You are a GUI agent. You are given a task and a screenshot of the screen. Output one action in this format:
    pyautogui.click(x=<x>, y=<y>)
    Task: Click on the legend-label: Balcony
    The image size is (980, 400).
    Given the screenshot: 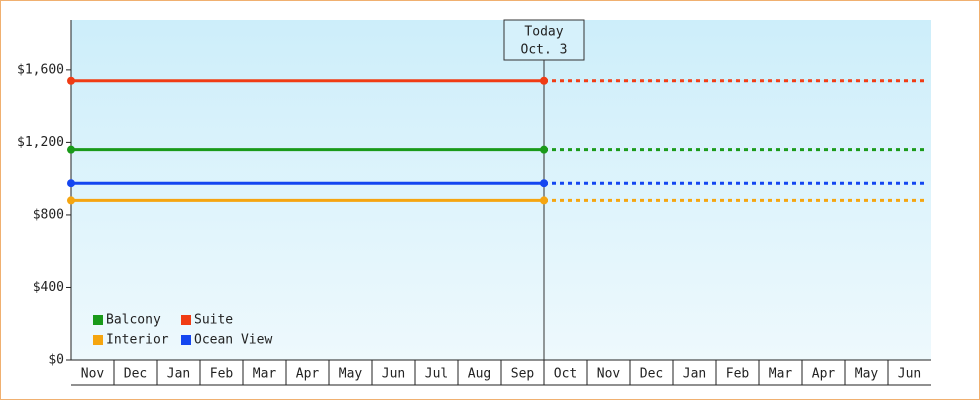 What is the action you would take?
    pyautogui.click(x=133, y=320)
    